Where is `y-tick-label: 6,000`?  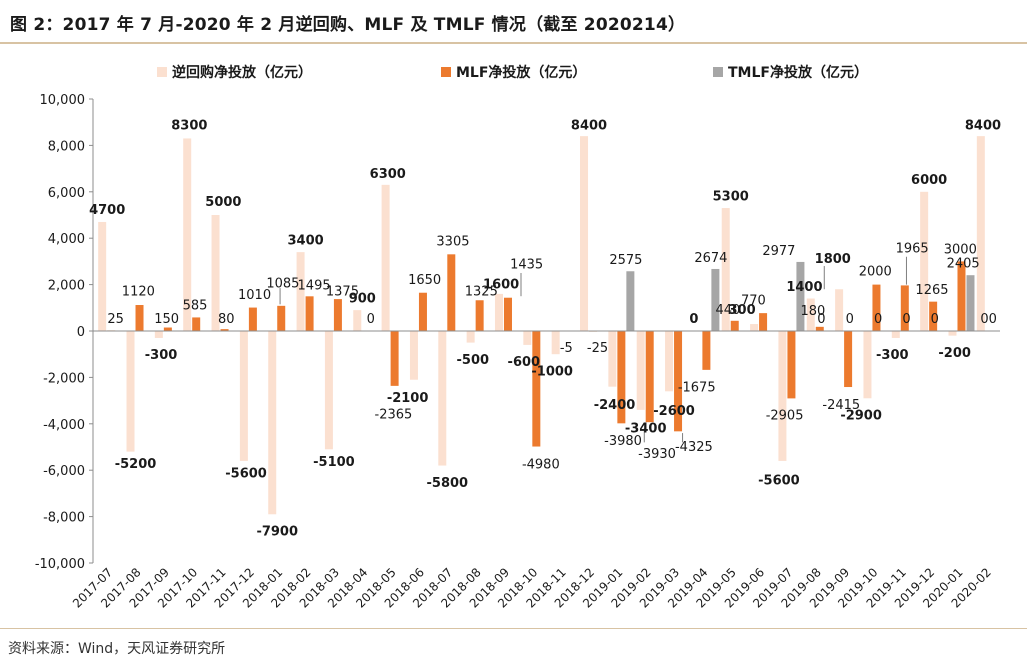
y-tick-label: 6,000 is located at coordinates (66, 193).